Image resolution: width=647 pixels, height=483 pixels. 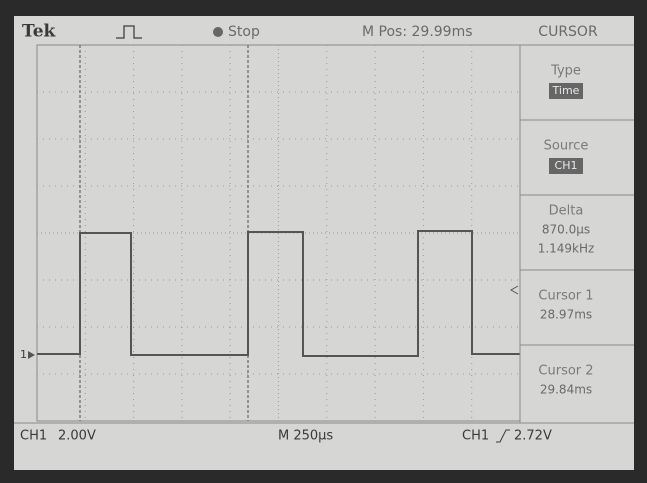 I want to click on menu-value: CH1, so click(x=566, y=165).